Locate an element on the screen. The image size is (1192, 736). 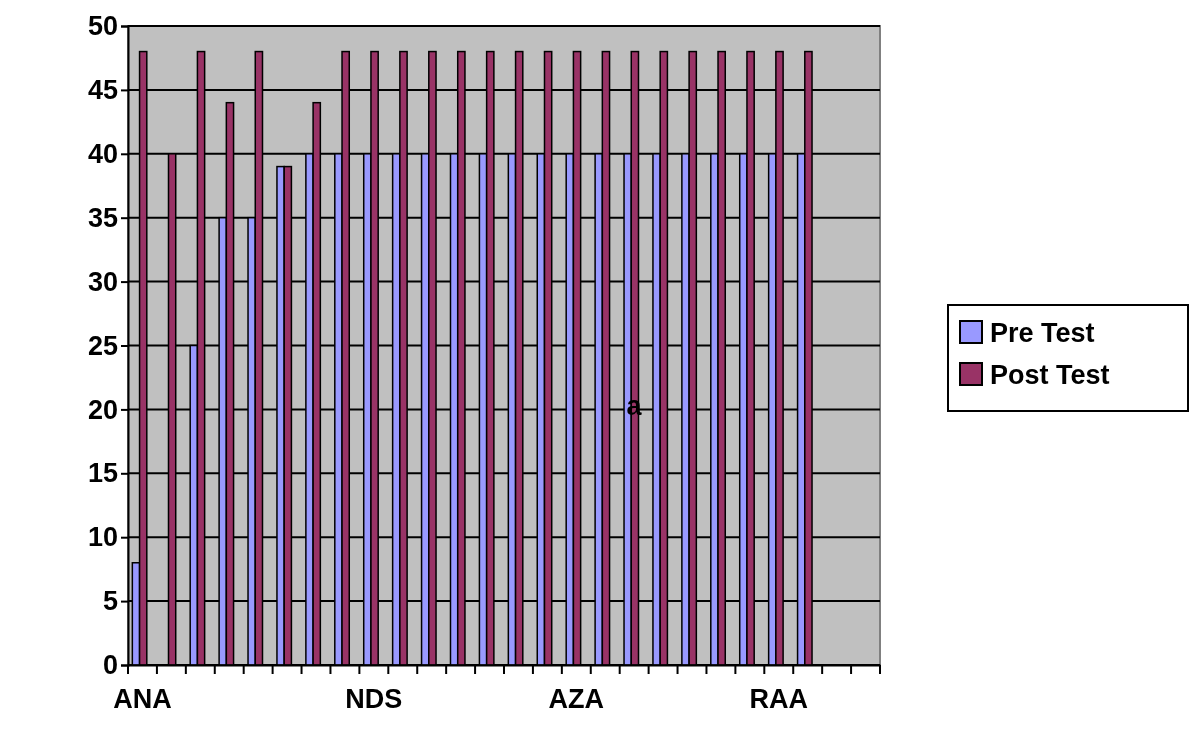
legend-label: Post Test is located at coordinates (1050, 375).